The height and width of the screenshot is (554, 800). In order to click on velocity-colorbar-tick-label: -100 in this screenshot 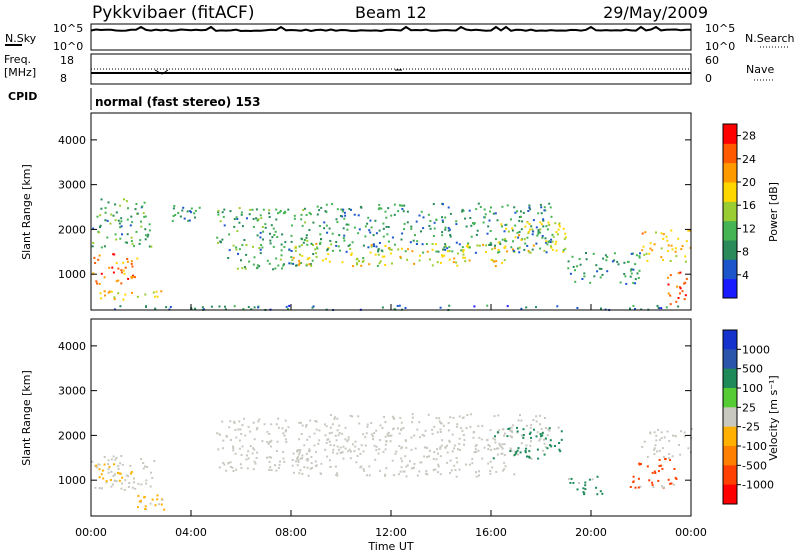, I will do `click(754, 446)`.